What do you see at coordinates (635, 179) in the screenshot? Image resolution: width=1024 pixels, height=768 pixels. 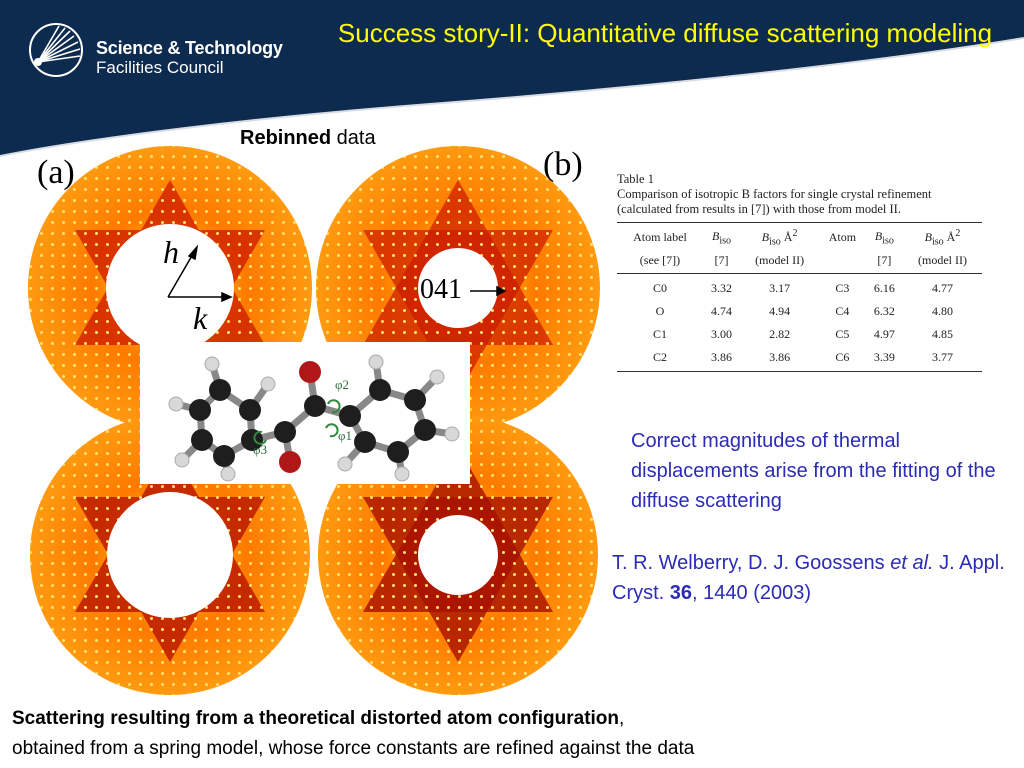 I see `table-caption-line: Table 1` at bounding box center [635, 179].